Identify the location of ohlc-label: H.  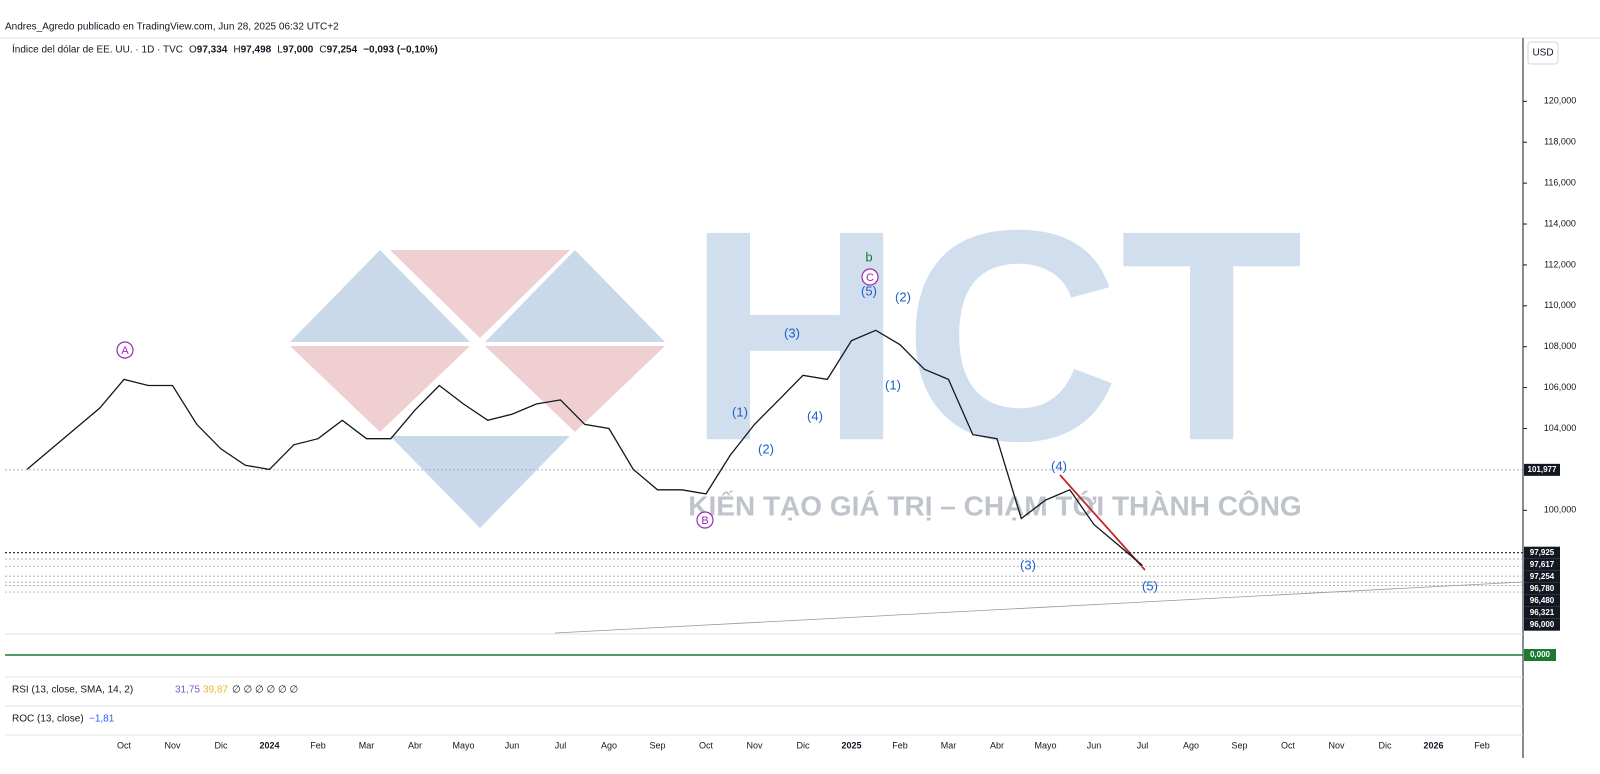
(236, 50).